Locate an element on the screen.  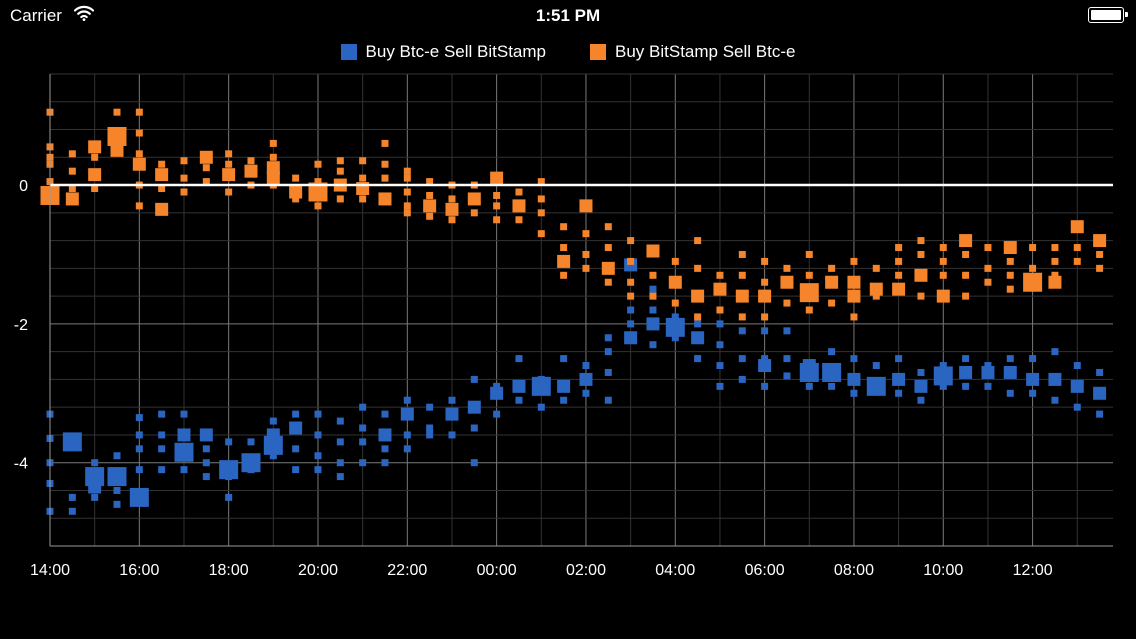
legend-label-series-0: Buy Btc-e Sell BitStamp is located at coordinates (455, 51).